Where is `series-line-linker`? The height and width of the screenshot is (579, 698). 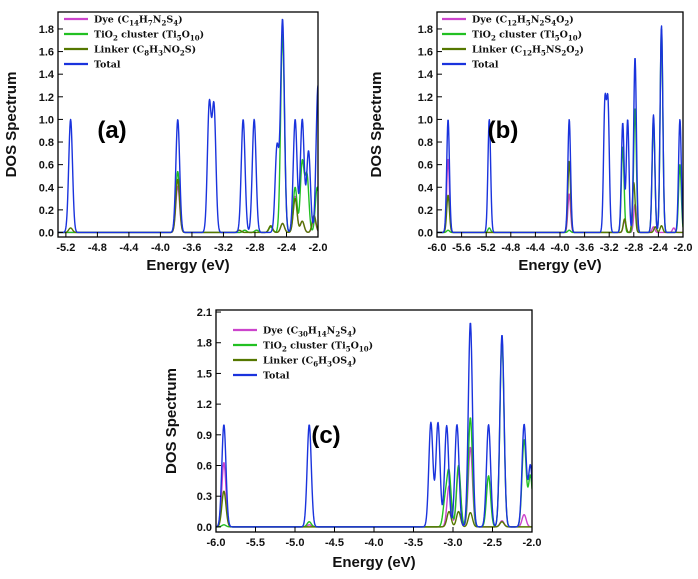
series-line-linker is located at coordinates (560, 197).